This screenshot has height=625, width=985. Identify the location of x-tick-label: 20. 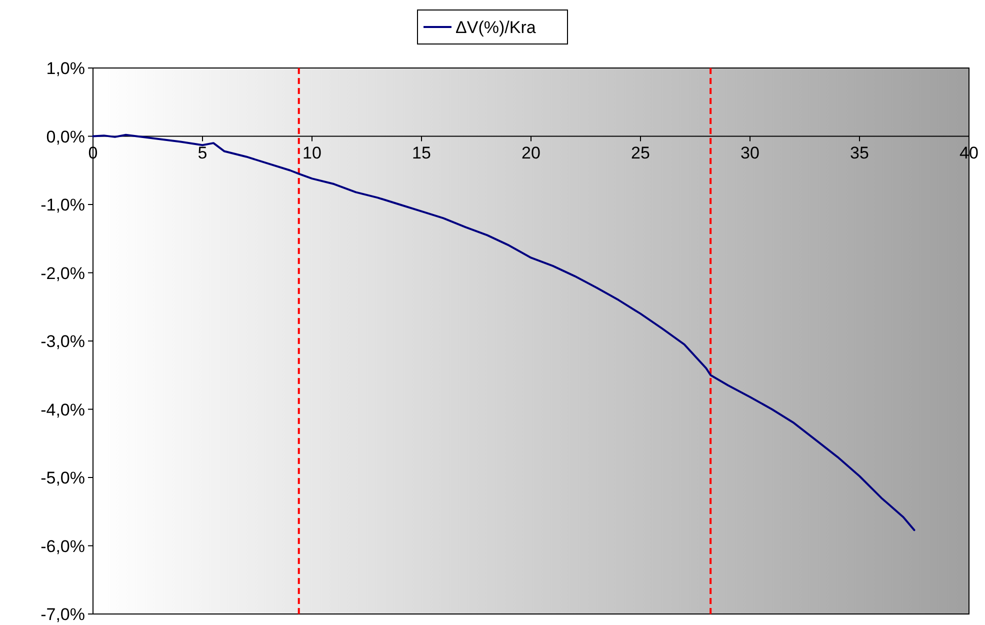
(531, 152).